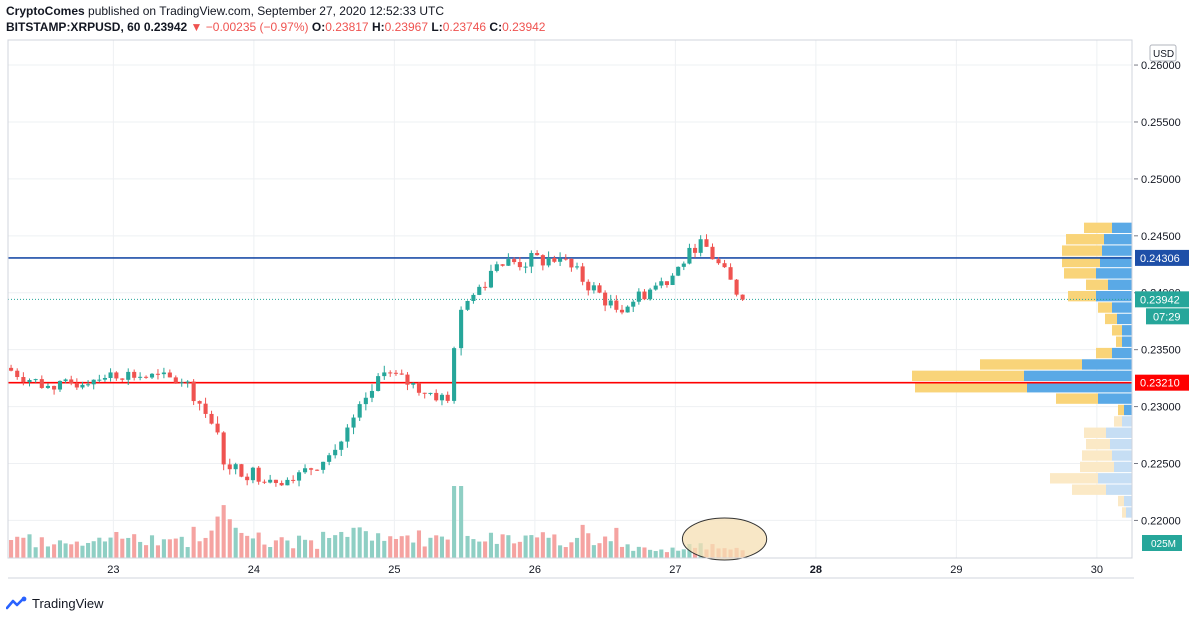 The image size is (1200, 619). What do you see at coordinates (394, 570) in the screenshot?
I see `x-tick-label: 25` at bounding box center [394, 570].